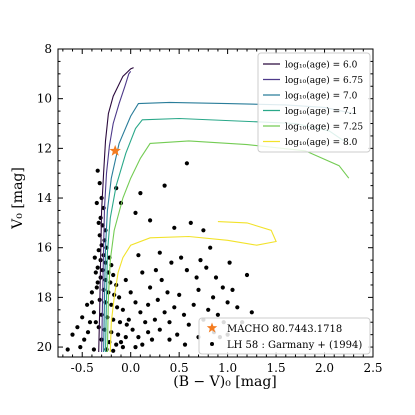 The width and height of the screenshot is (415, 415). I want to click on y-tick-label: 20, so click(44, 347).